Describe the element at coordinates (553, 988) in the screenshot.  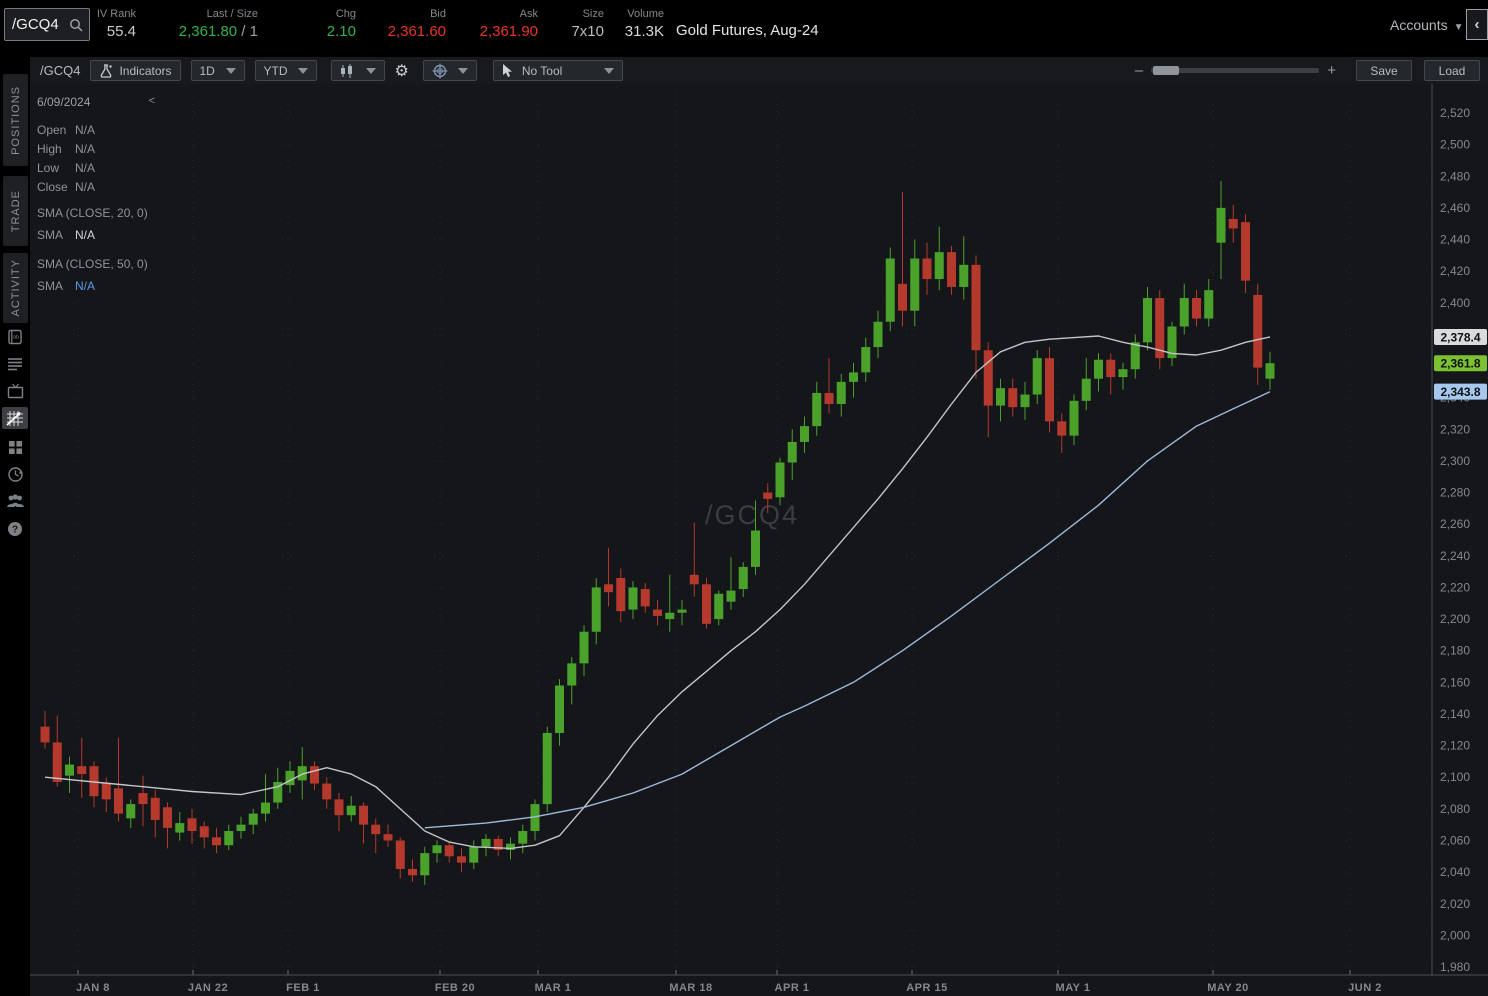
I see `svg-text: MAR 1` at that location.